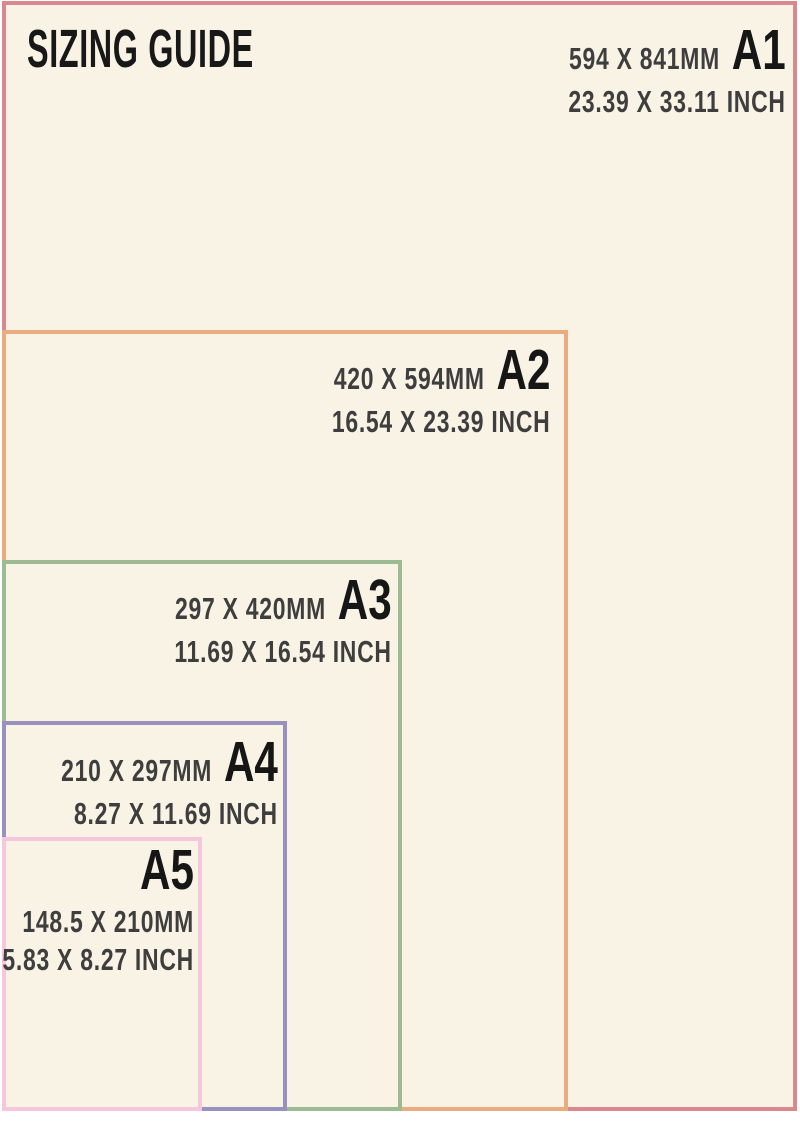 This screenshot has width=800, height=1122. Describe the element at coordinates (409, 378) in the screenshot. I see `mm-dimensions-a2: 420 X 594MM` at that location.